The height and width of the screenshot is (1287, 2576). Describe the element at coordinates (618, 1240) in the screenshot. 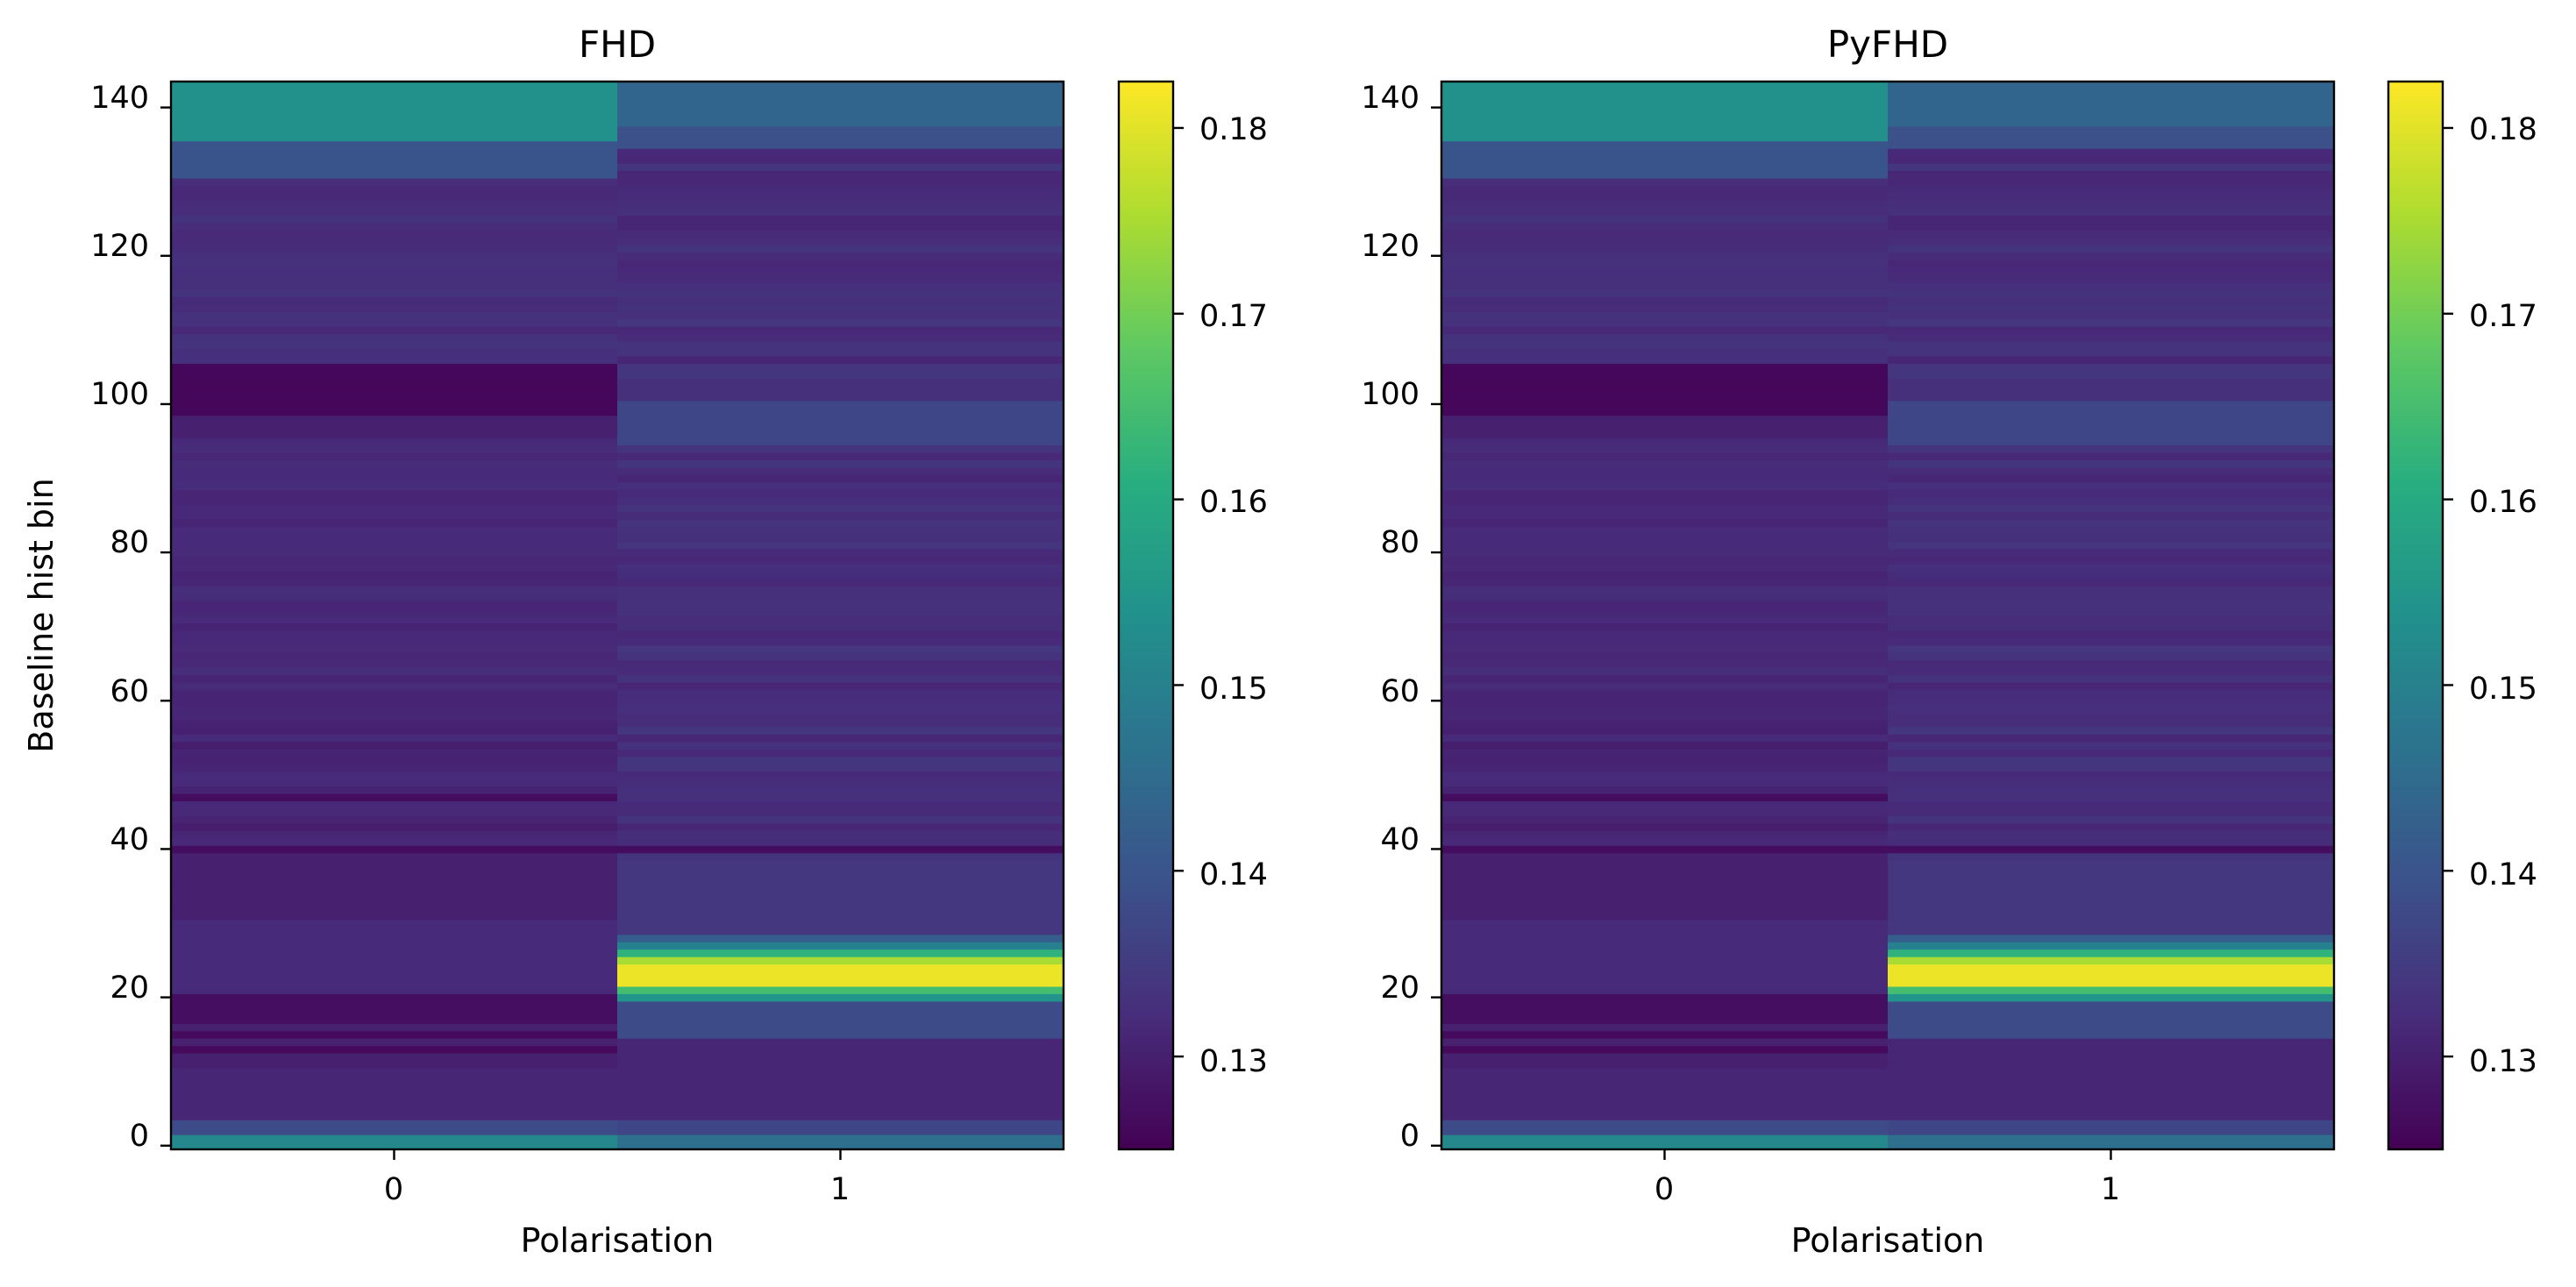

I see `x-axis-label: Polarisation` at that location.